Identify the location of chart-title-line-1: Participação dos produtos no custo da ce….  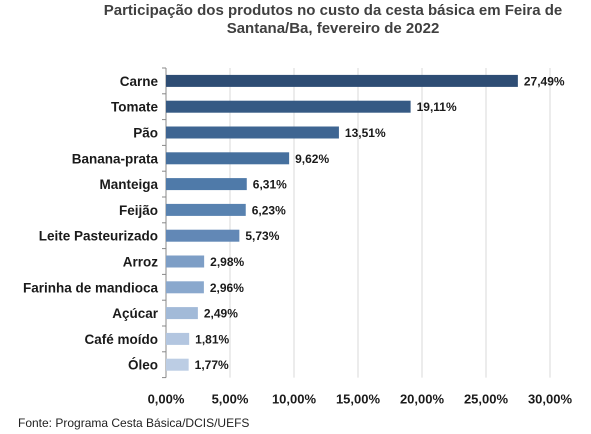
(333, 10).